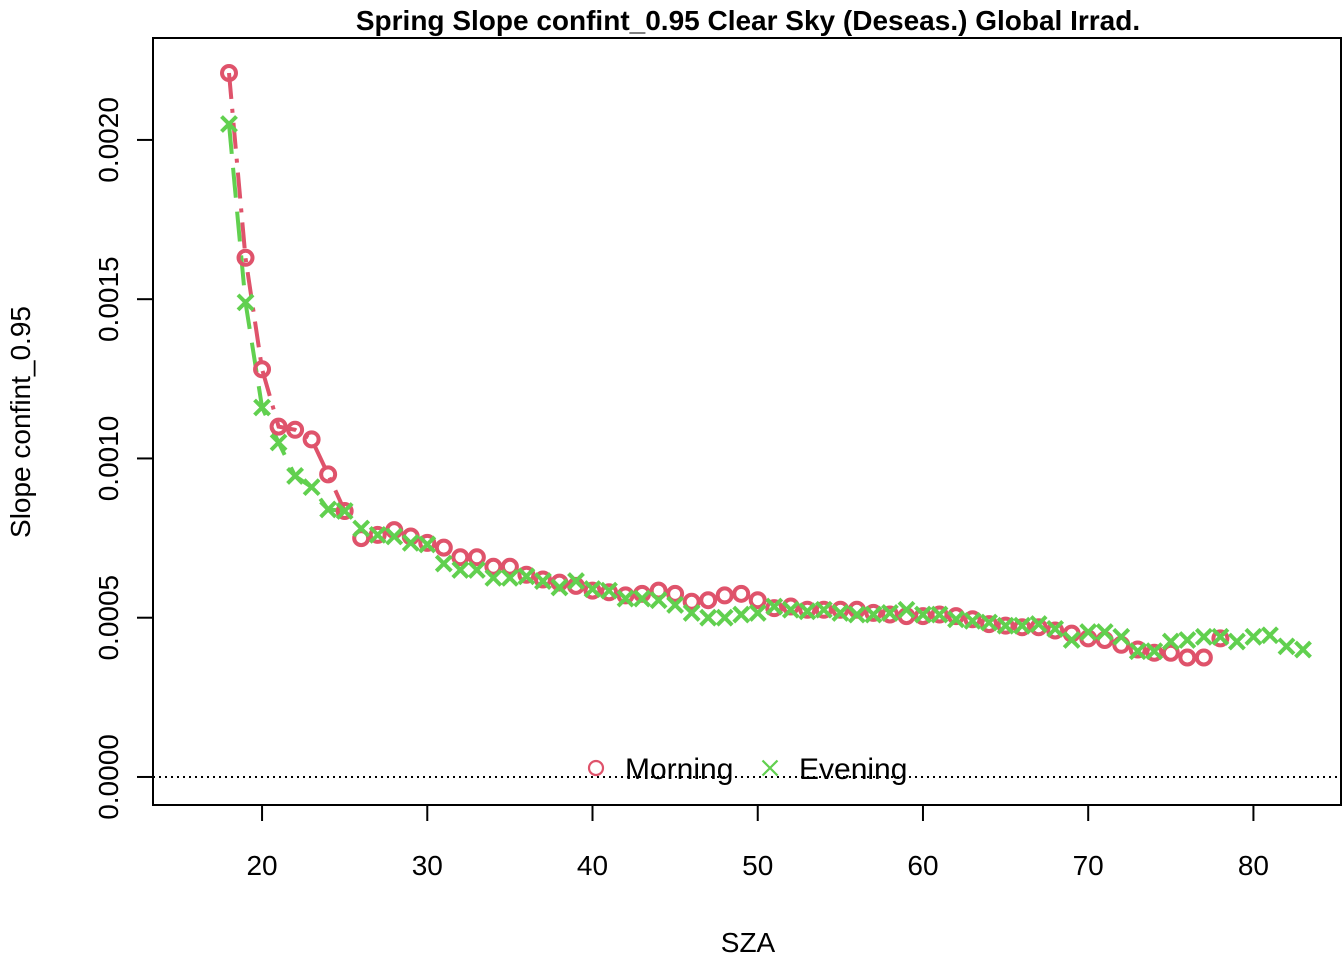 This screenshot has height=960, width=1344. I want to click on legend-marker-morning, so click(596, 768).